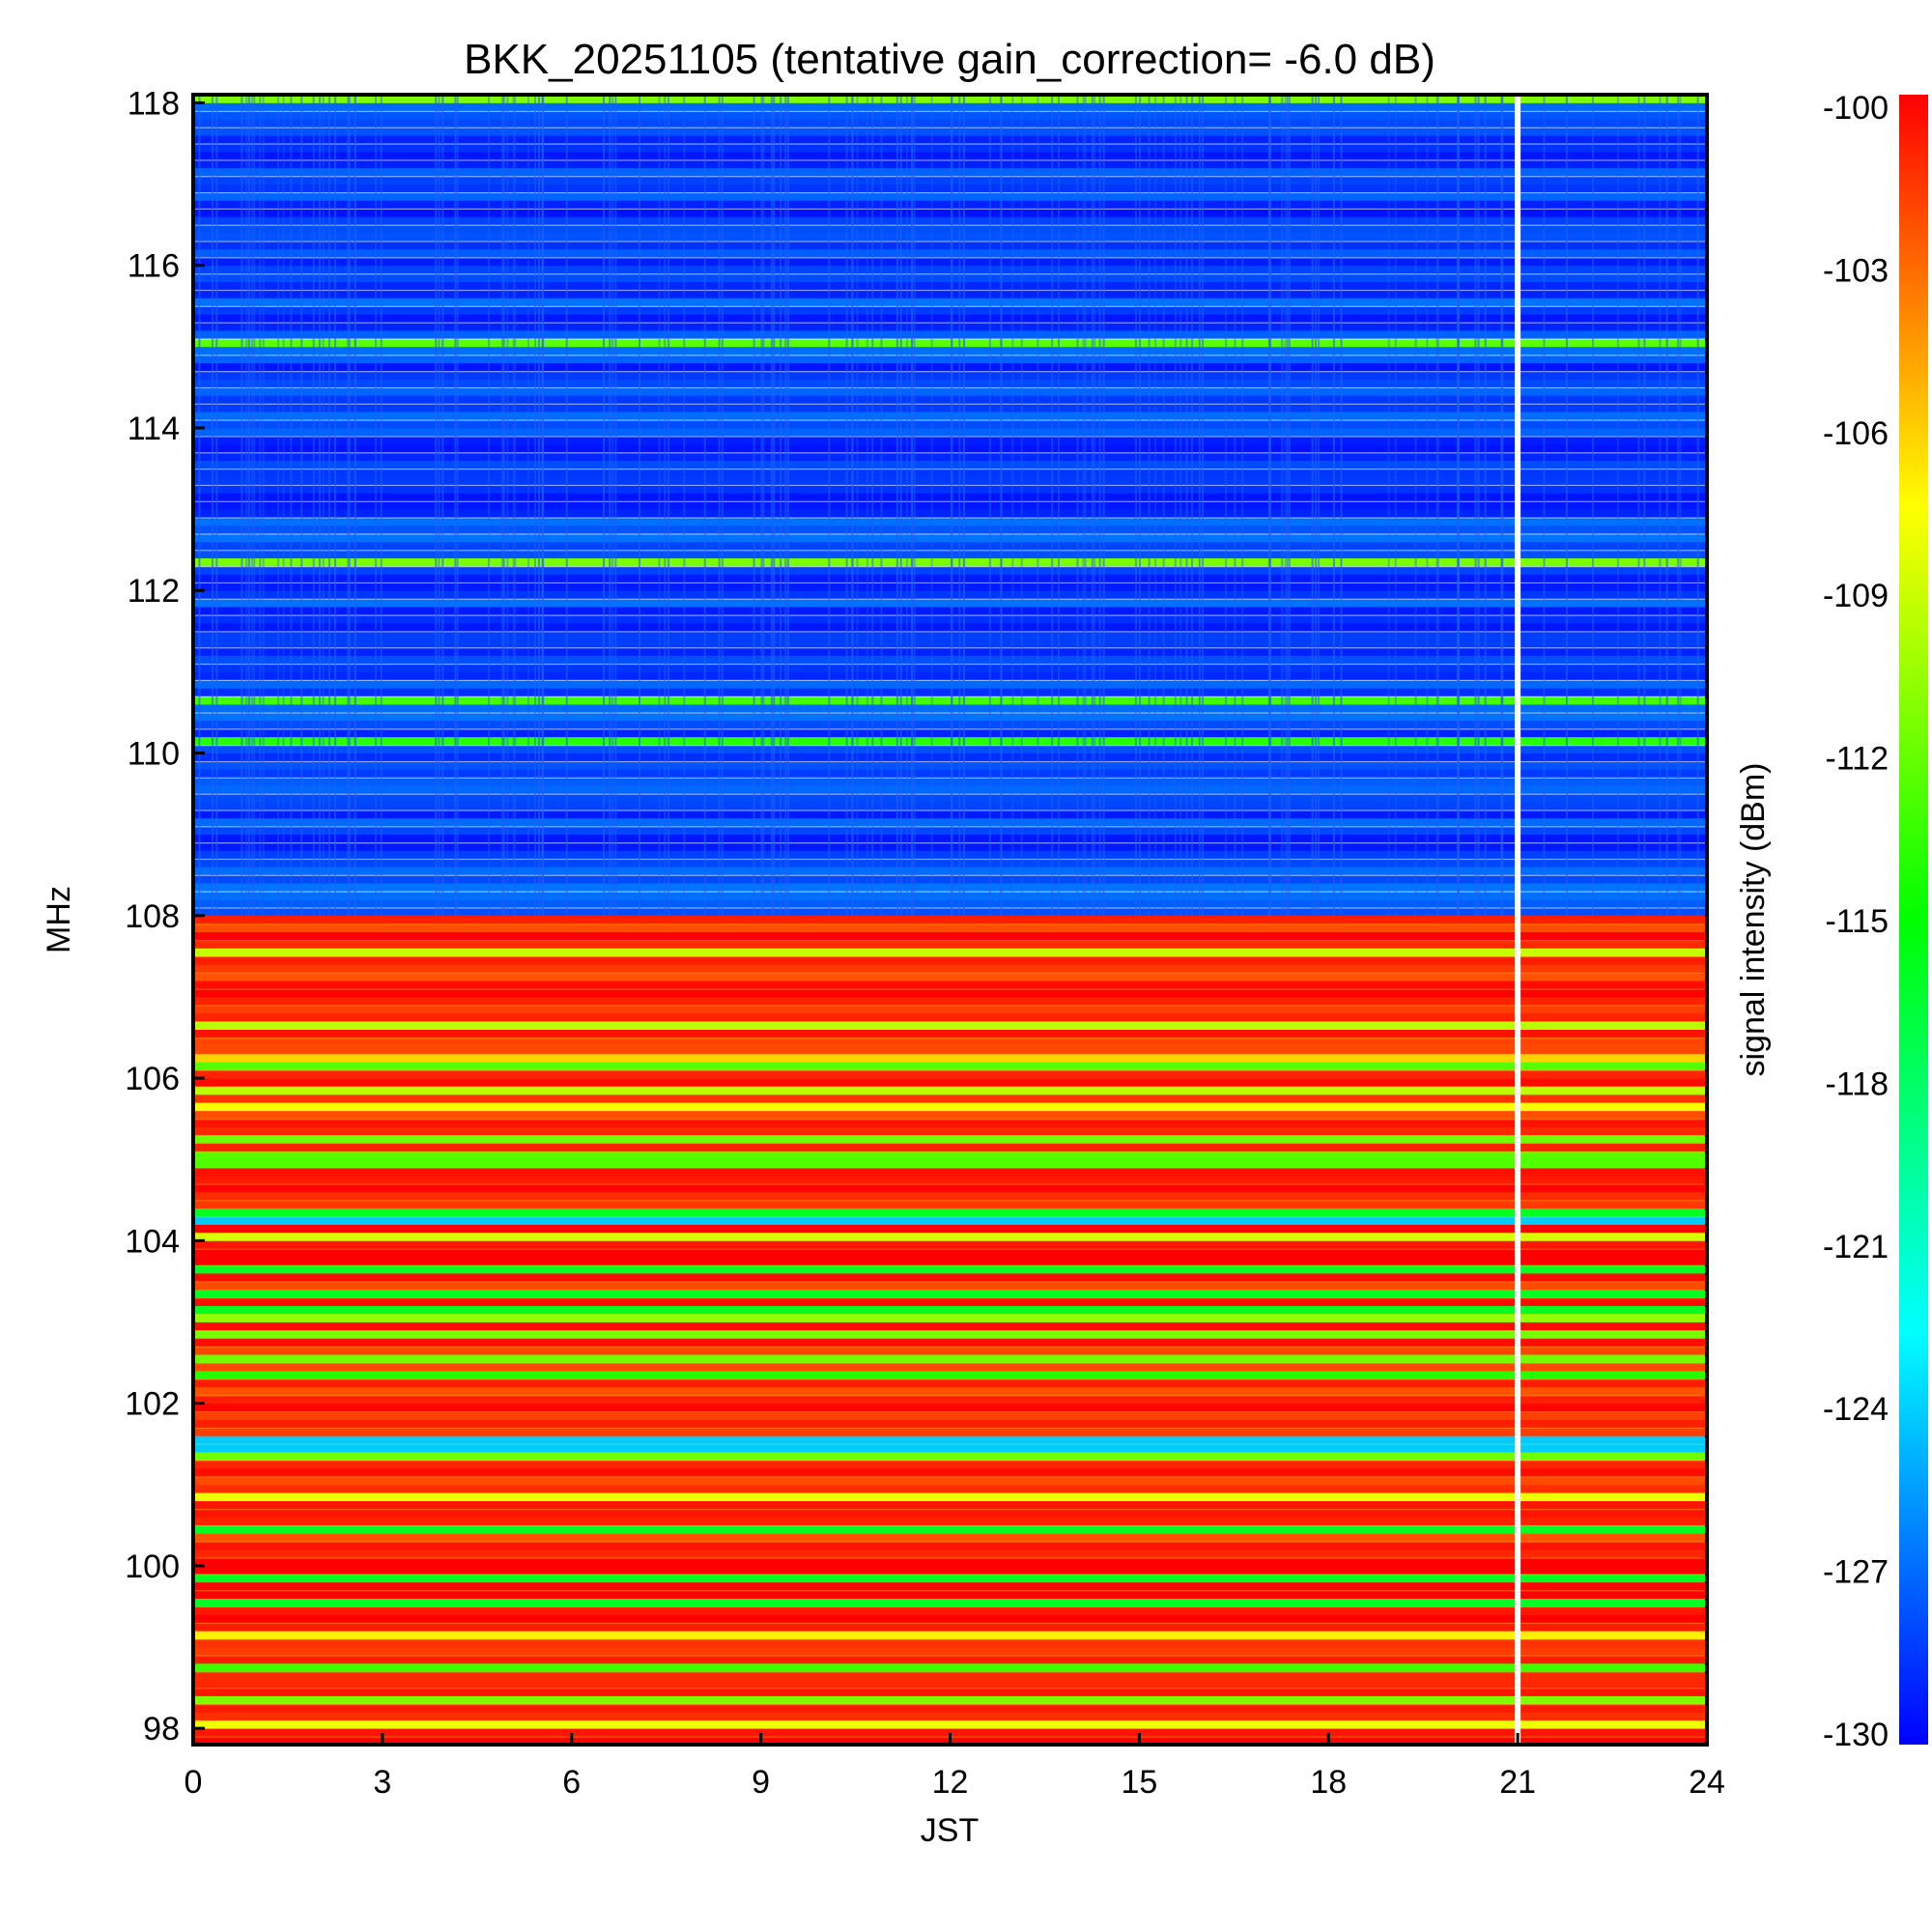 This screenshot has width=1932, height=1932. What do you see at coordinates (950, 1830) in the screenshot?
I see `x-axis-label: JST` at bounding box center [950, 1830].